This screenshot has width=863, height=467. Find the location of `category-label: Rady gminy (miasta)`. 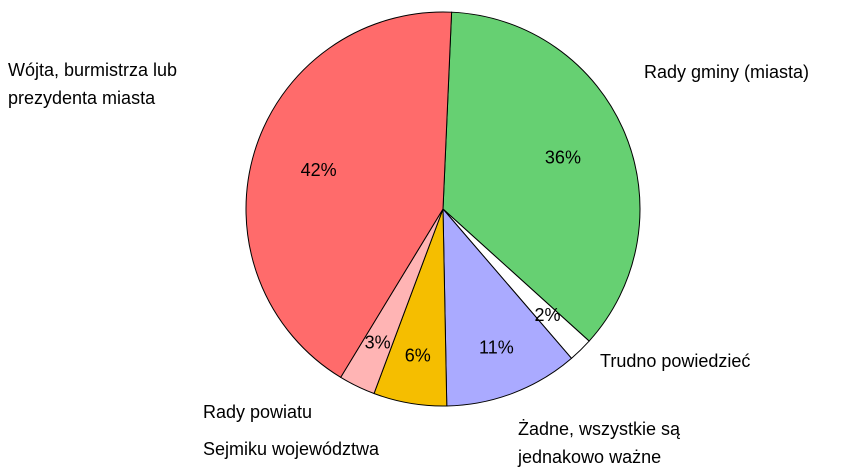

category-label: Rady gminy (miasta) is located at coordinates (727, 72).